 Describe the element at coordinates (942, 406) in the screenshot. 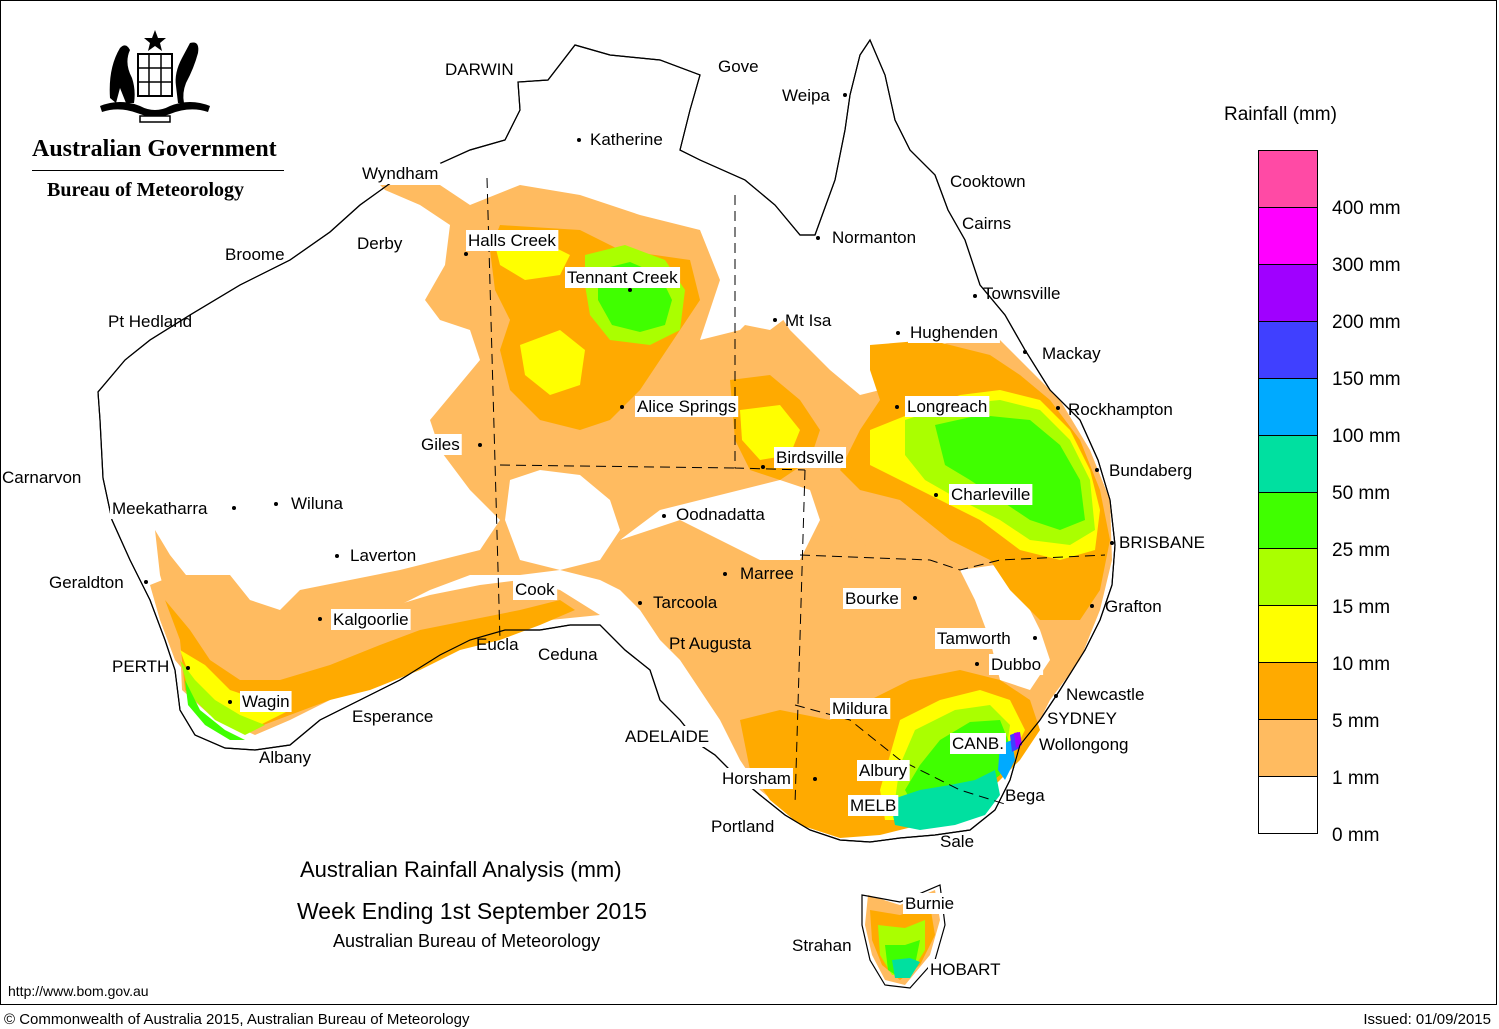

I see `place-longreach: Longreach` at that location.